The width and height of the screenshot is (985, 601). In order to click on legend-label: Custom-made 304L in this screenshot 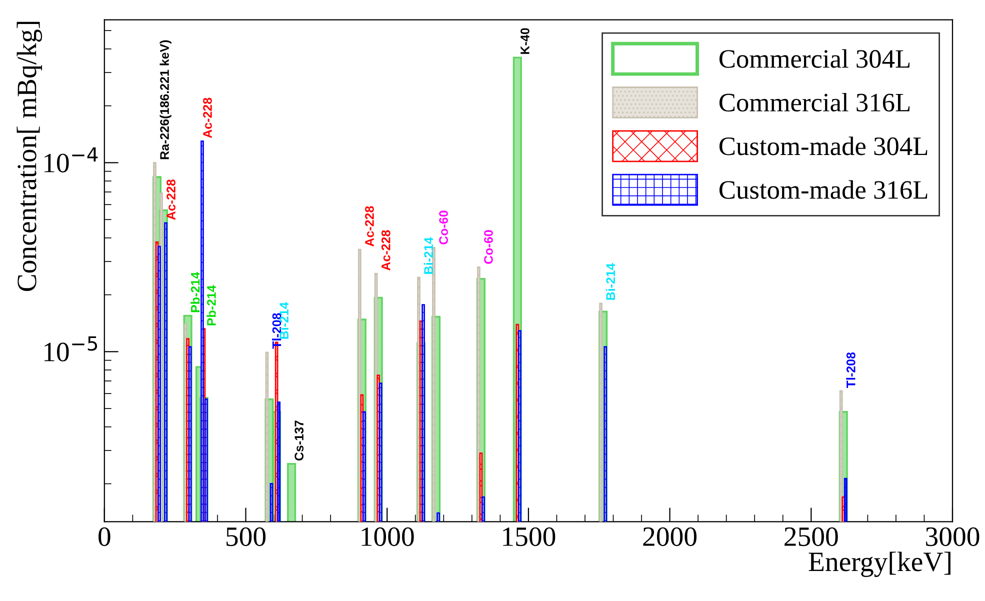, I will do `click(823, 146)`.